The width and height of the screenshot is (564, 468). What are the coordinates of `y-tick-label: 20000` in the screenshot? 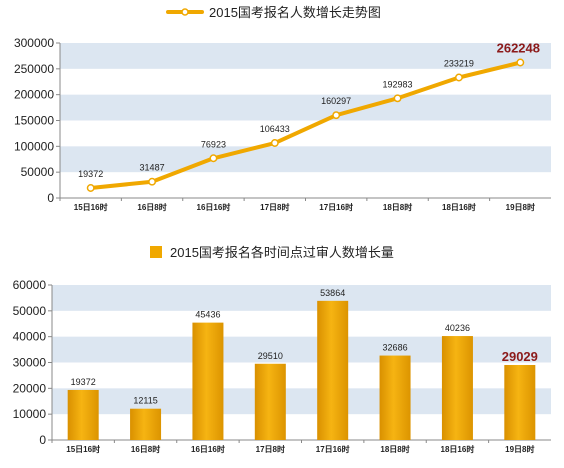 It's located at (30, 388).